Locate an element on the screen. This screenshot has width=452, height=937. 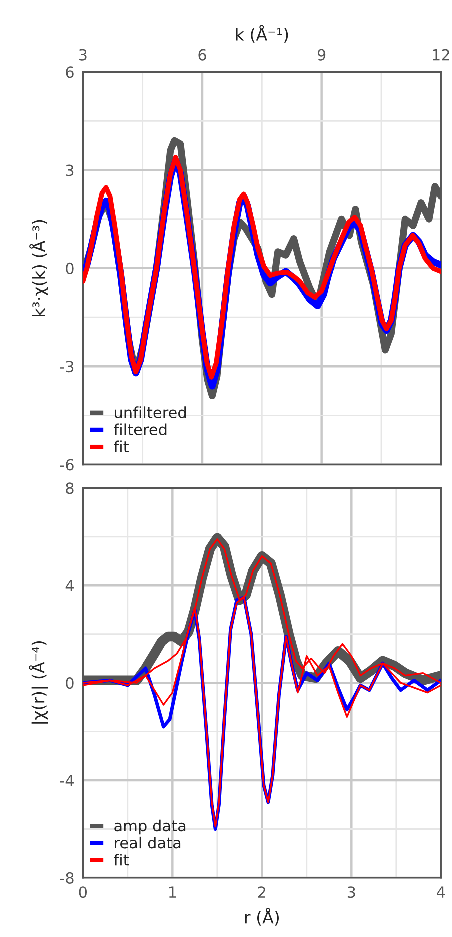
x-tick-label: 2 is located at coordinates (262, 892).